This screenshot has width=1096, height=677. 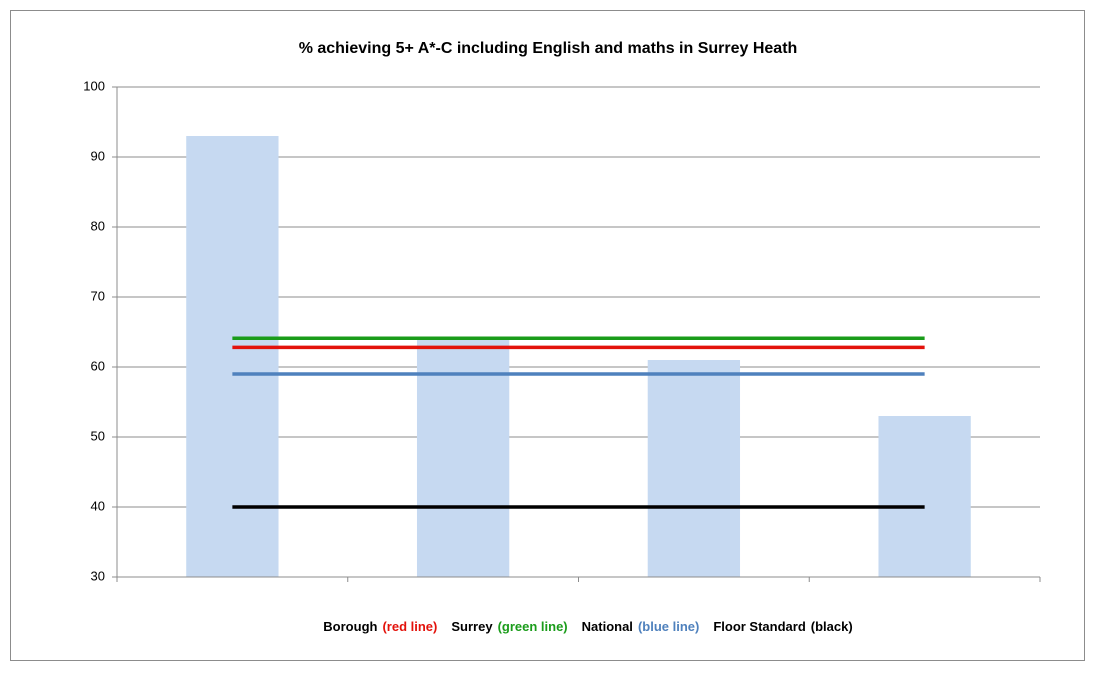 I want to click on y-tick-label: 50, so click(x=98, y=435).